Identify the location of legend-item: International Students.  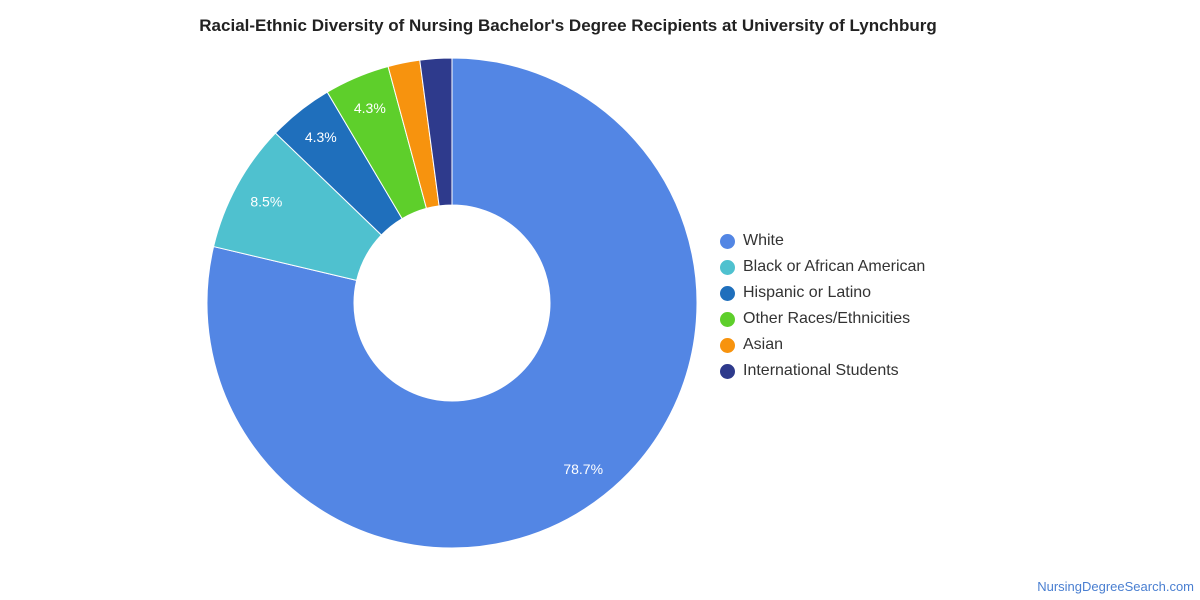
(822, 371).